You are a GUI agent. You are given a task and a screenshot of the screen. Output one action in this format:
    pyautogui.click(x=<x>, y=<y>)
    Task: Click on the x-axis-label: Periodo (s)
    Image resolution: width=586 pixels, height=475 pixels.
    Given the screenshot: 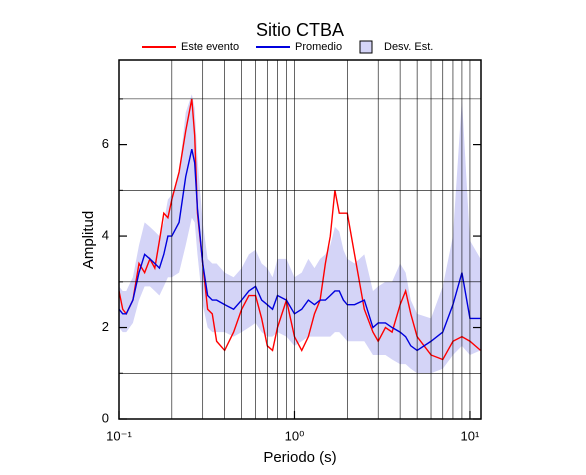 What is the action you would take?
    pyautogui.click(x=299, y=457)
    